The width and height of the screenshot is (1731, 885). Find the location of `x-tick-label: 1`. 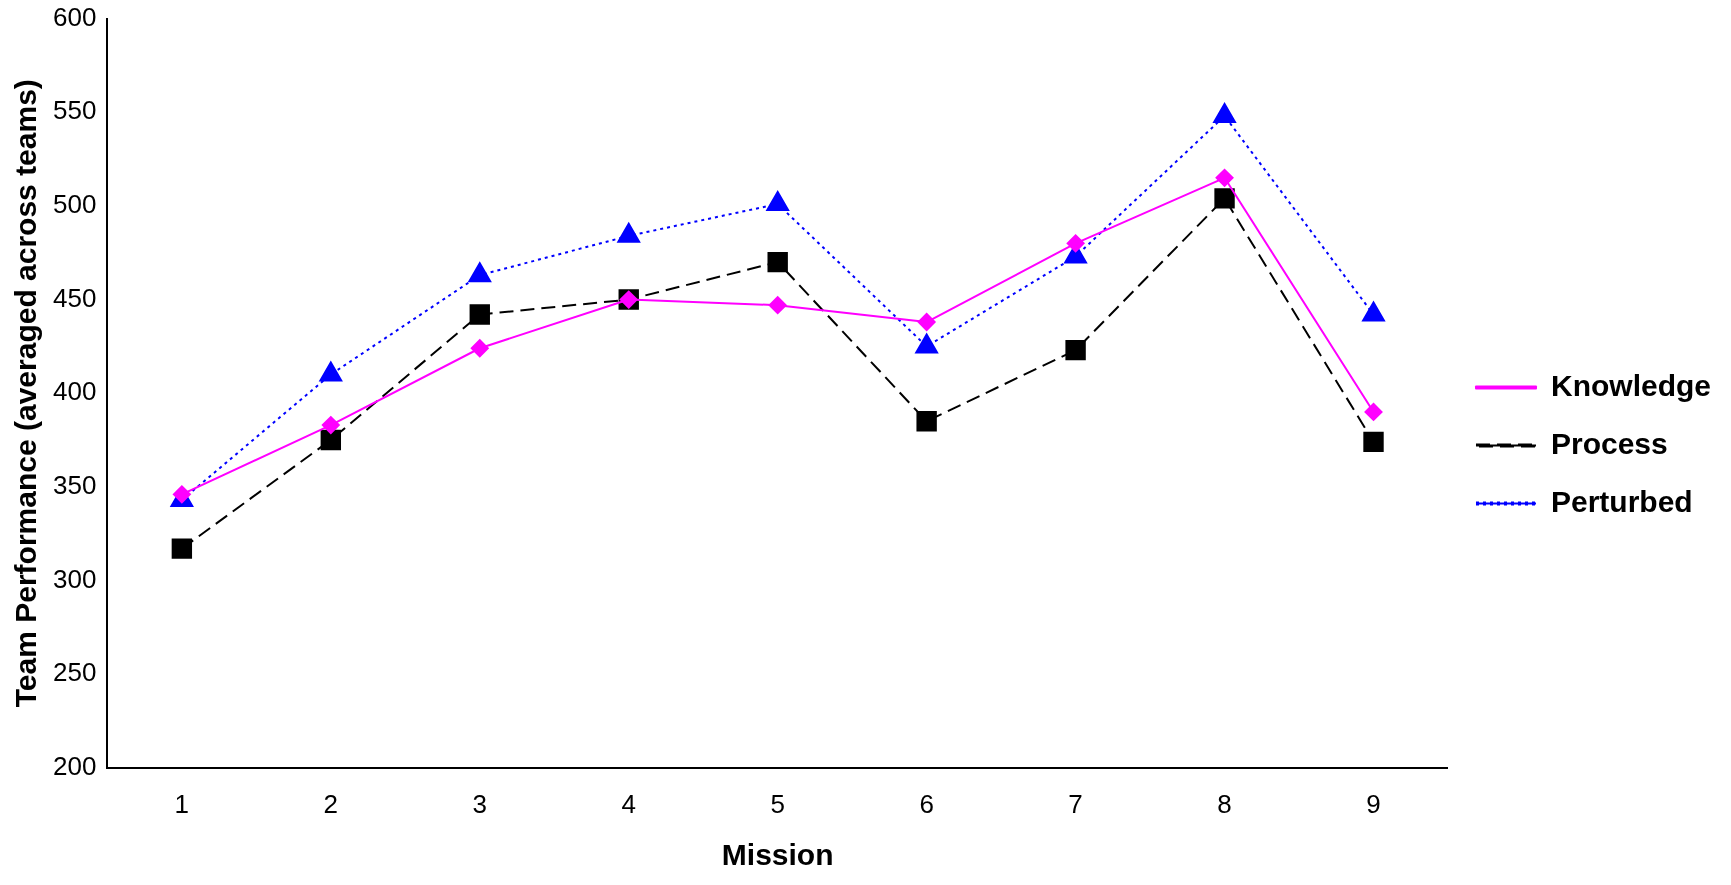

x-tick-label: 1 is located at coordinates (182, 803).